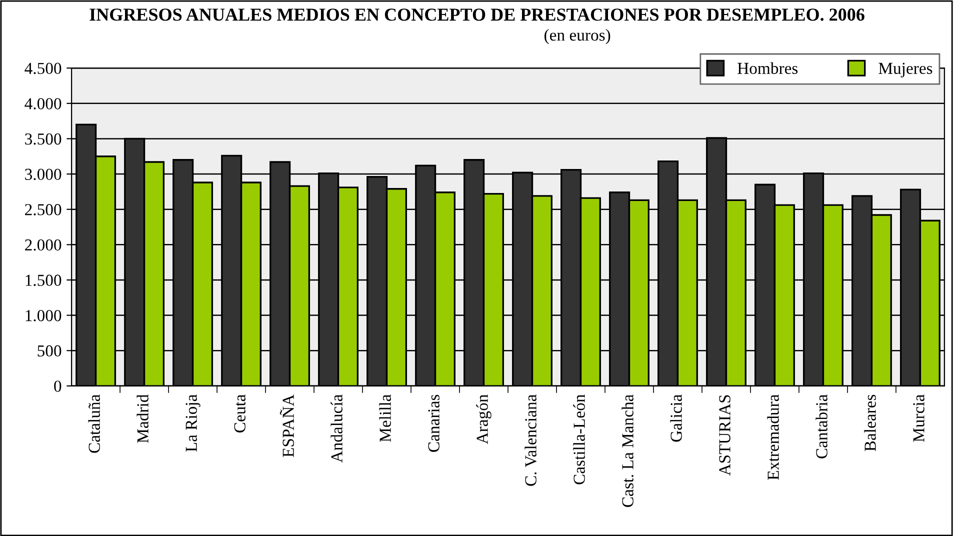  What do you see at coordinates (94, 423) in the screenshot?
I see `x-tick-label: Cataluña` at bounding box center [94, 423].